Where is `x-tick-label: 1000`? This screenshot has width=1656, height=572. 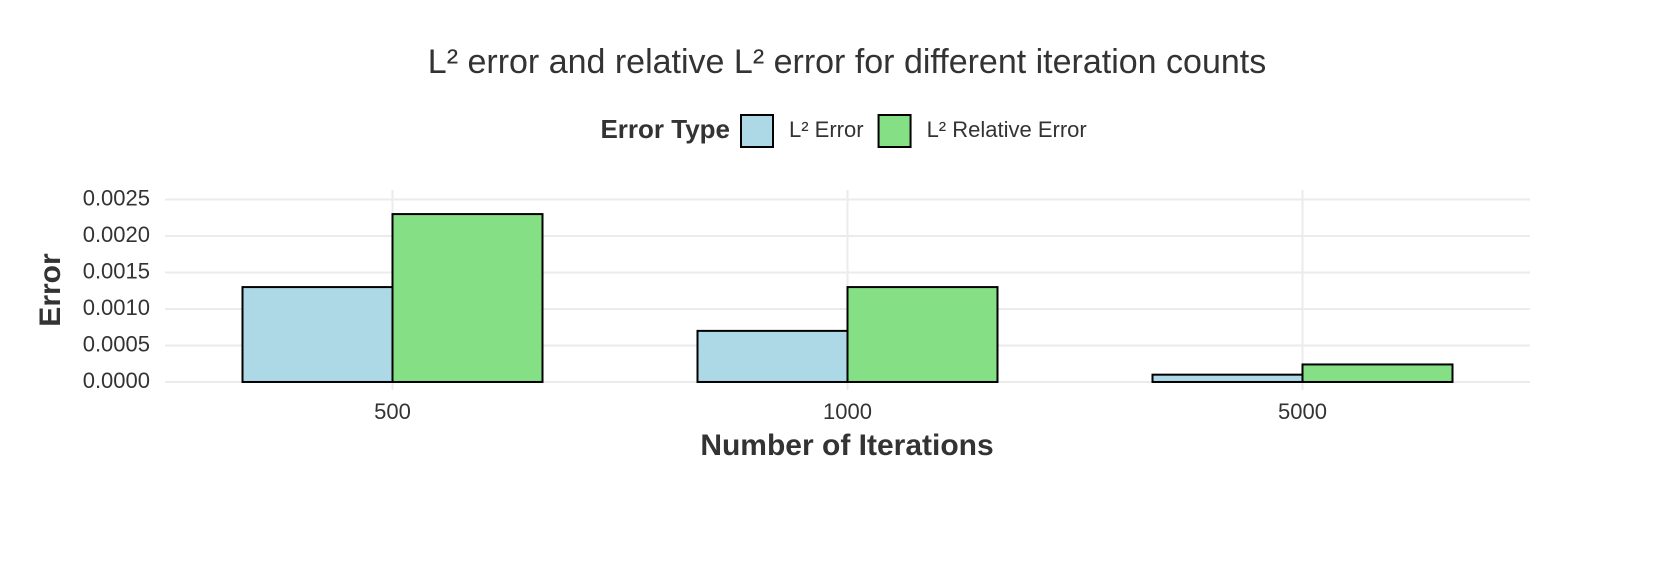
x-tick-label: 1000 is located at coordinates (847, 411).